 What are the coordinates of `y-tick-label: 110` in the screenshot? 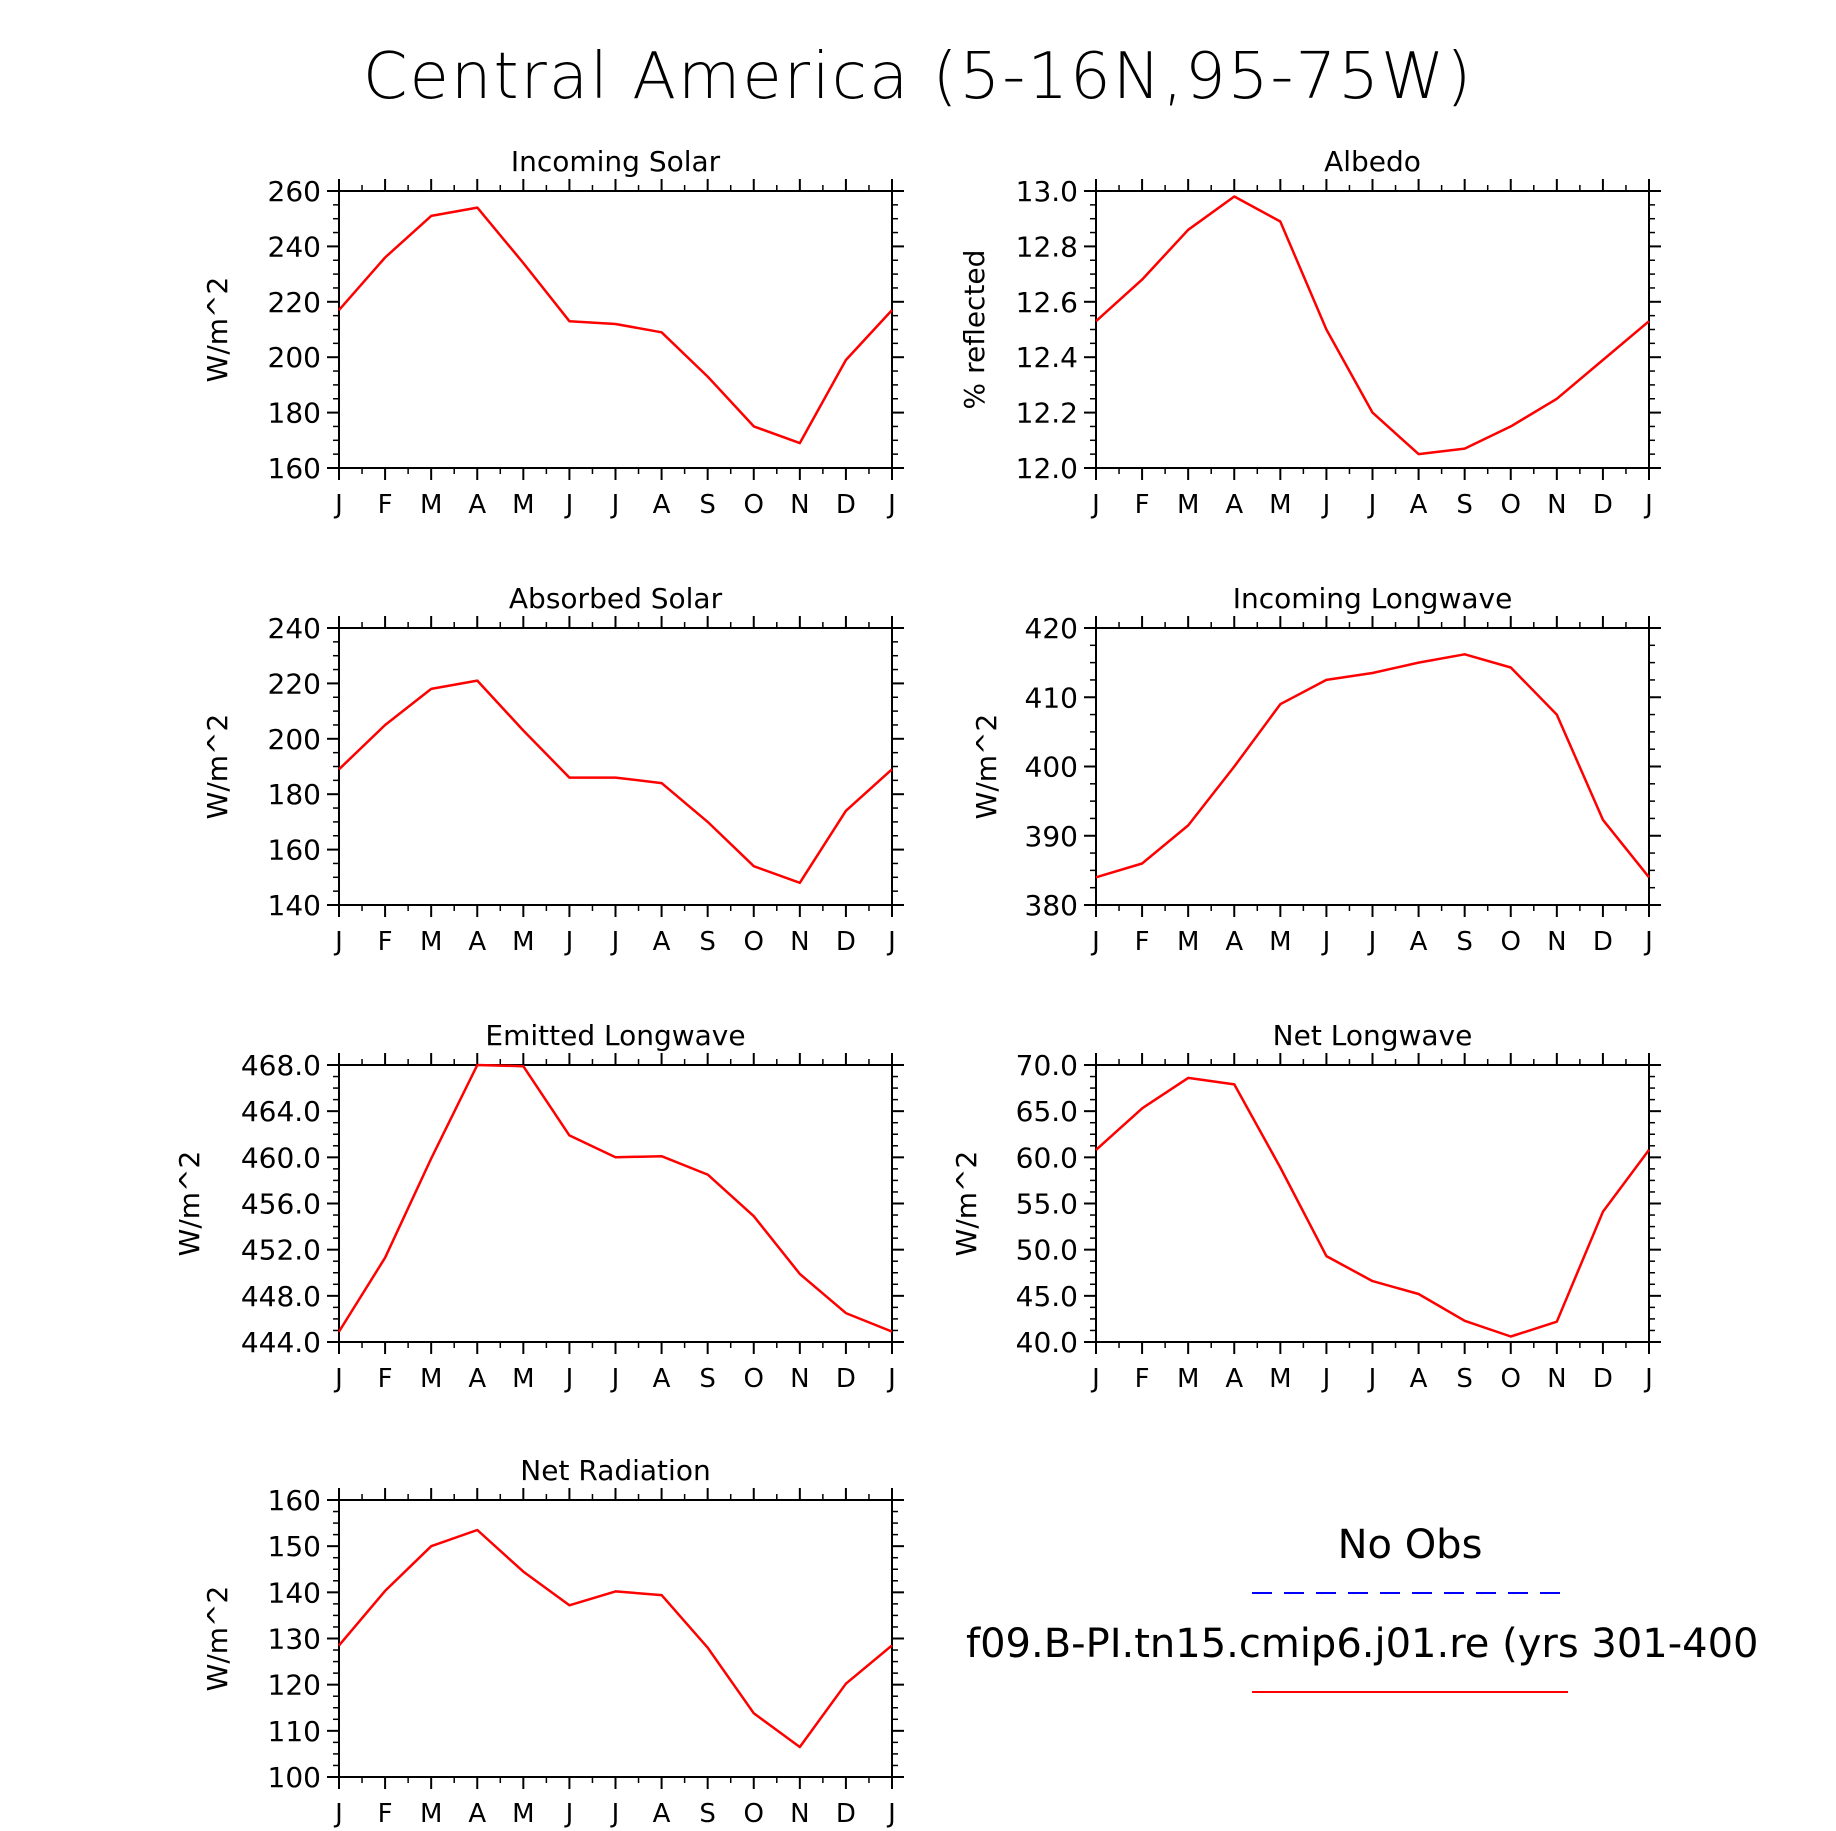 It's located at (294, 1731).